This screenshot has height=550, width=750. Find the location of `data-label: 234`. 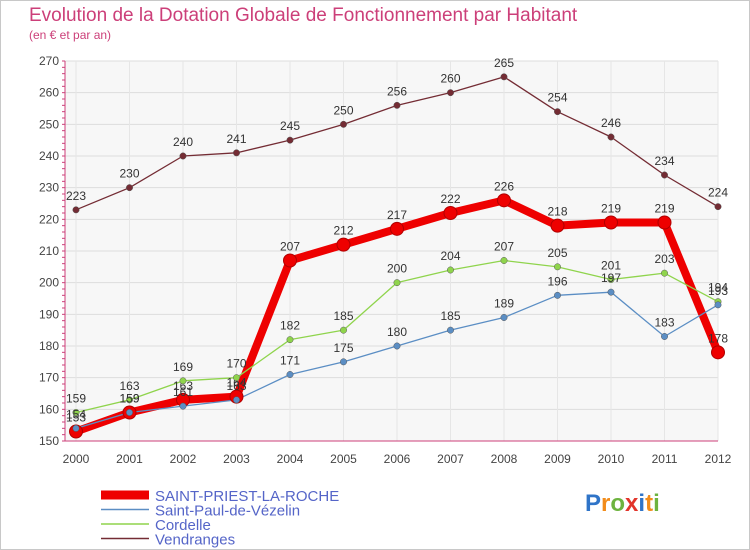

data-label: 234 is located at coordinates (664, 161).